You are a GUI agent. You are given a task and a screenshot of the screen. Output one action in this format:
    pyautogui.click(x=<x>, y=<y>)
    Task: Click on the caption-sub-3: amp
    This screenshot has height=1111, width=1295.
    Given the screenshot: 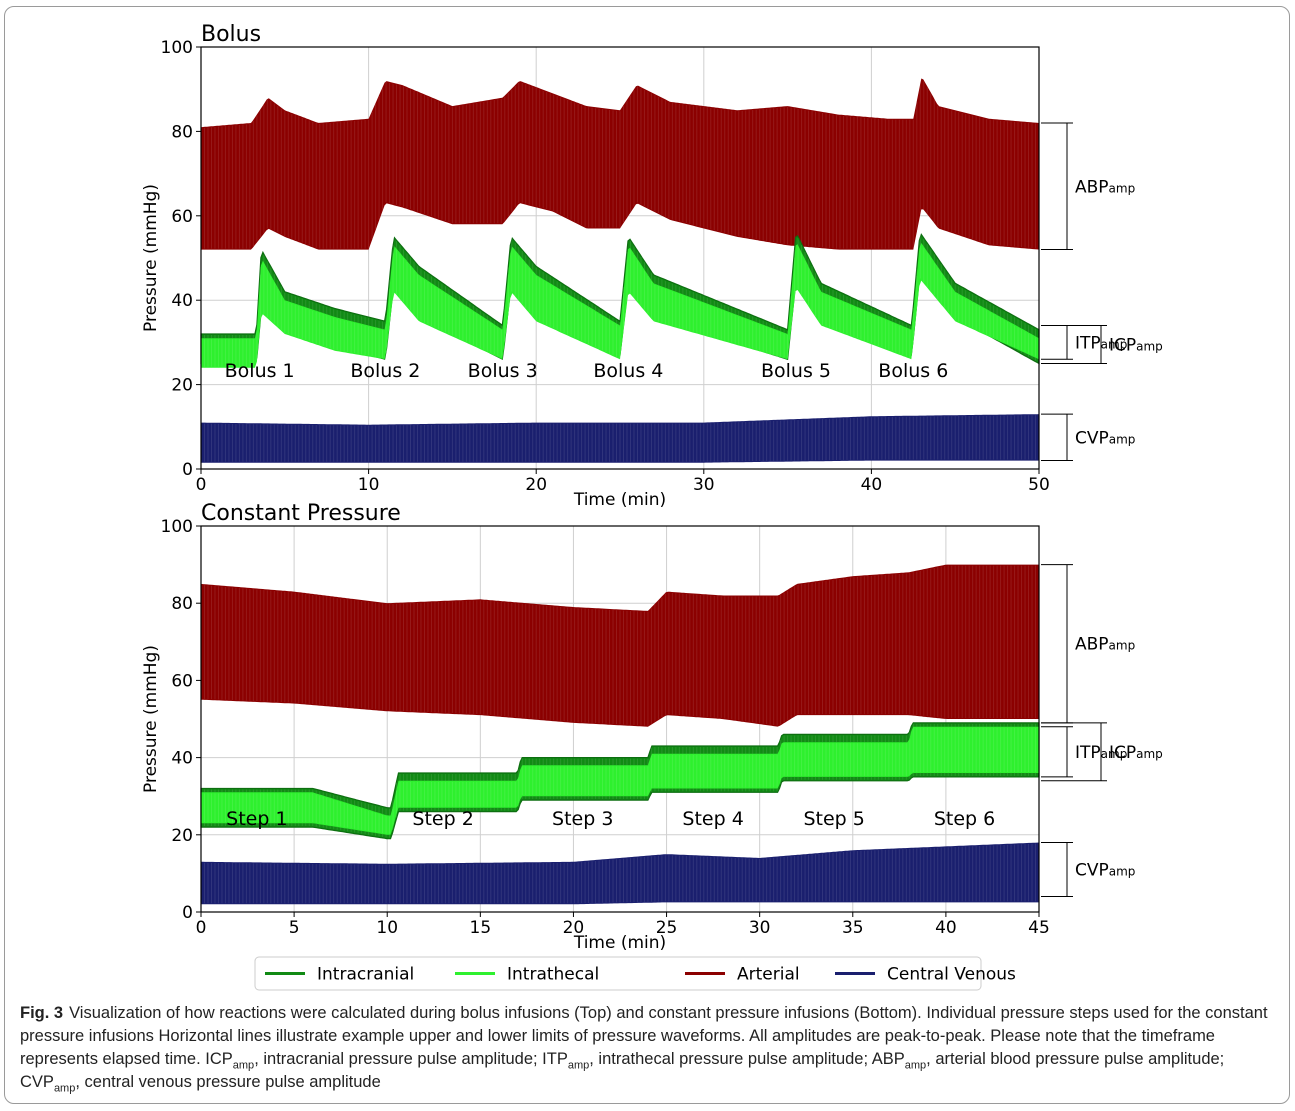 What is the action you would take?
    pyautogui.click(x=915, y=1065)
    